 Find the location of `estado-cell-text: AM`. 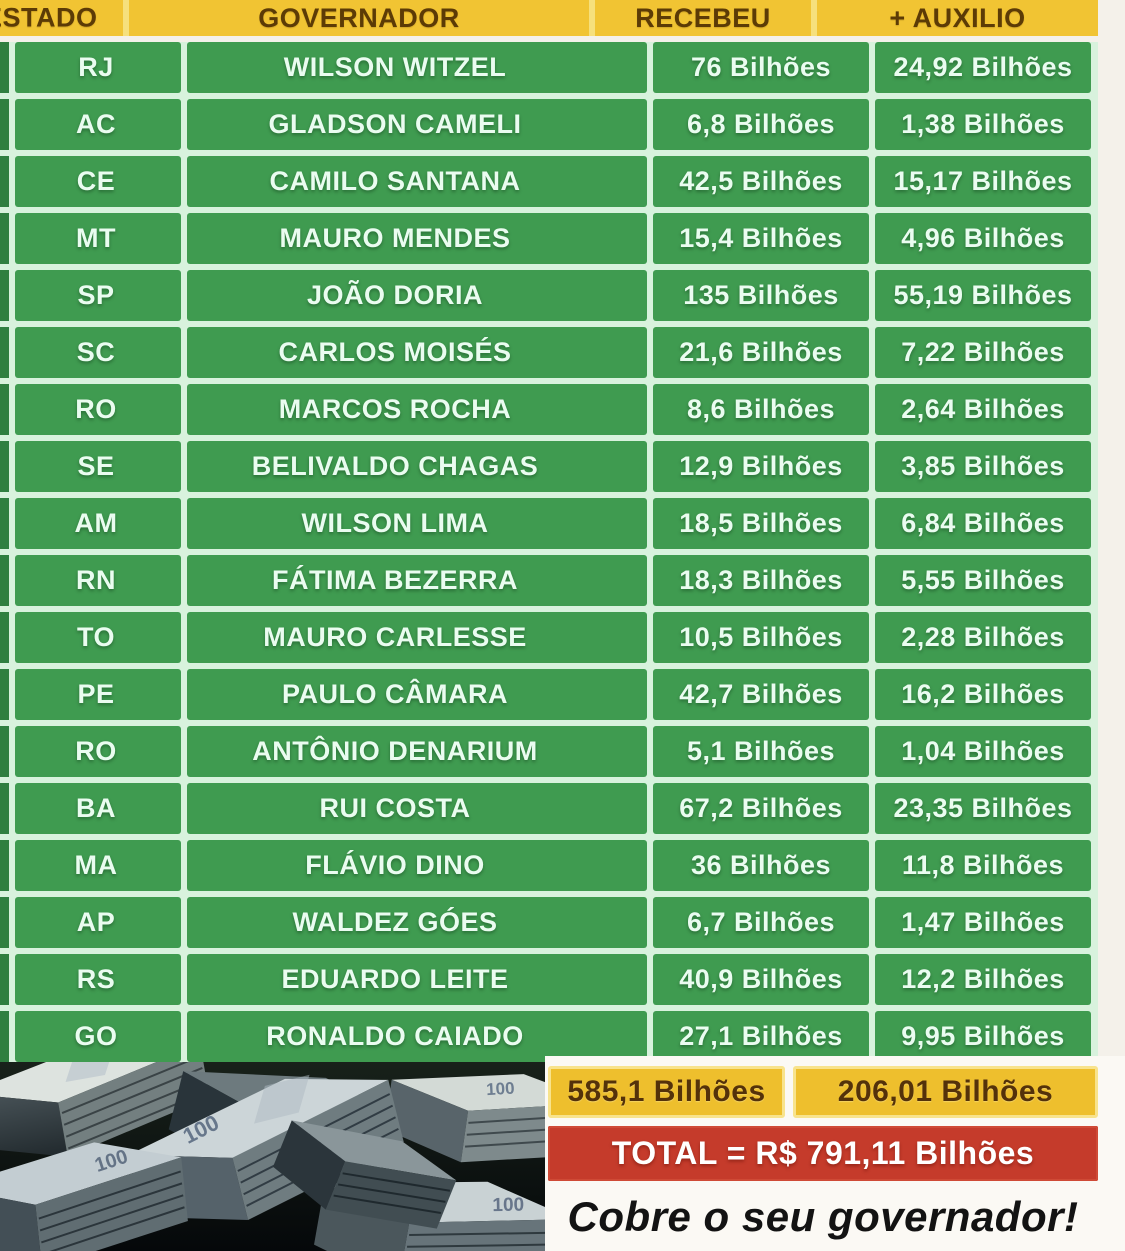

estado-cell-text: AM is located at coordinates (96, 523).